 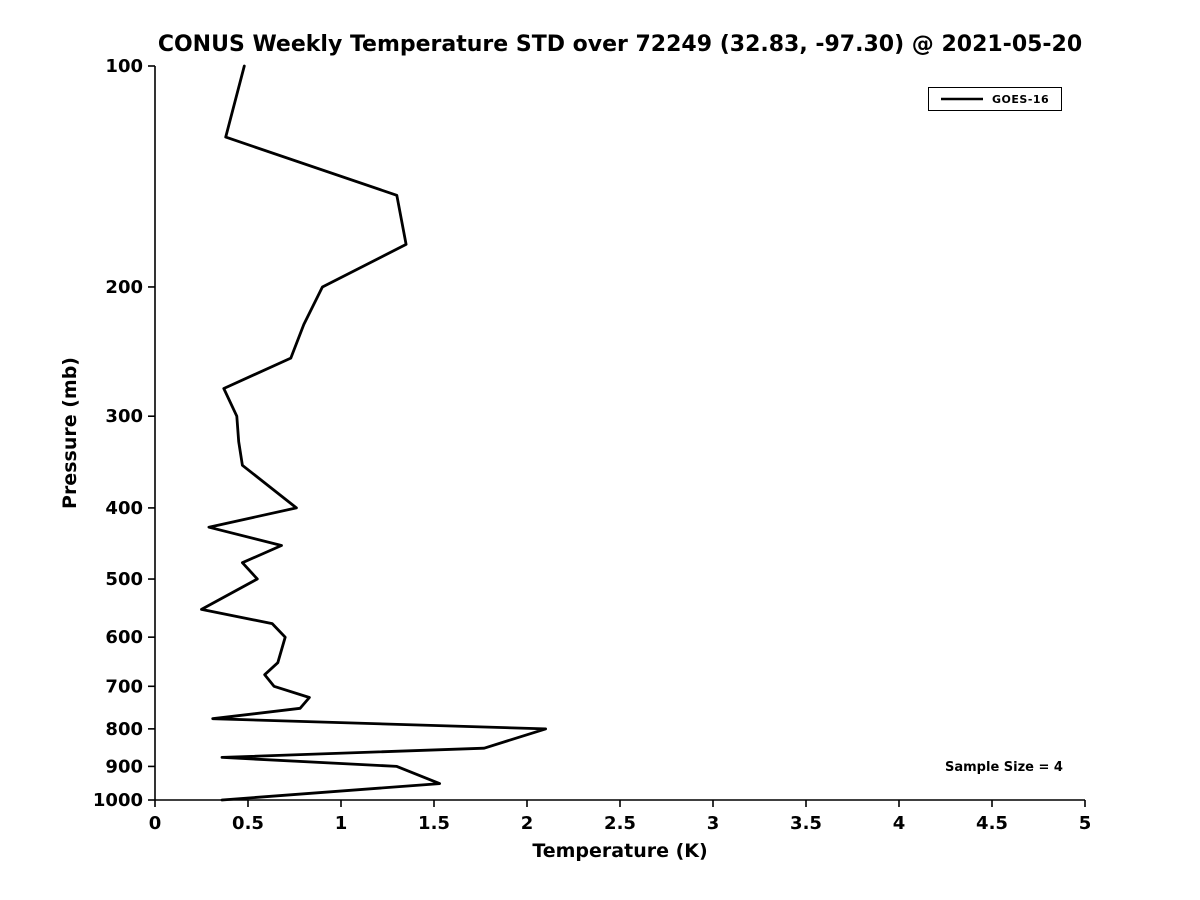 I want to click on y-tick-label: 400, so click(x=124, y=508).